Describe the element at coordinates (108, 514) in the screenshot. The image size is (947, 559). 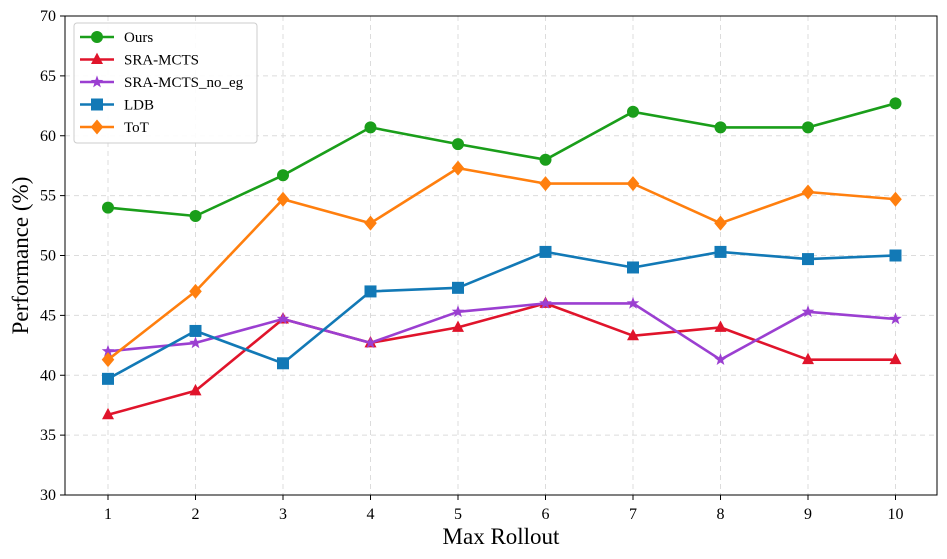
I see `x-tick-label: 1` at that location.